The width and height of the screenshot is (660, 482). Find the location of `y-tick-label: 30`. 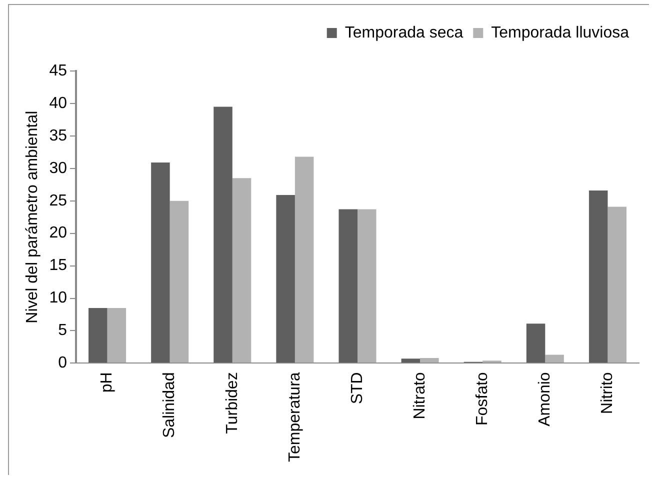

y-tick-label: 30 is located at coordinates (58, 168).